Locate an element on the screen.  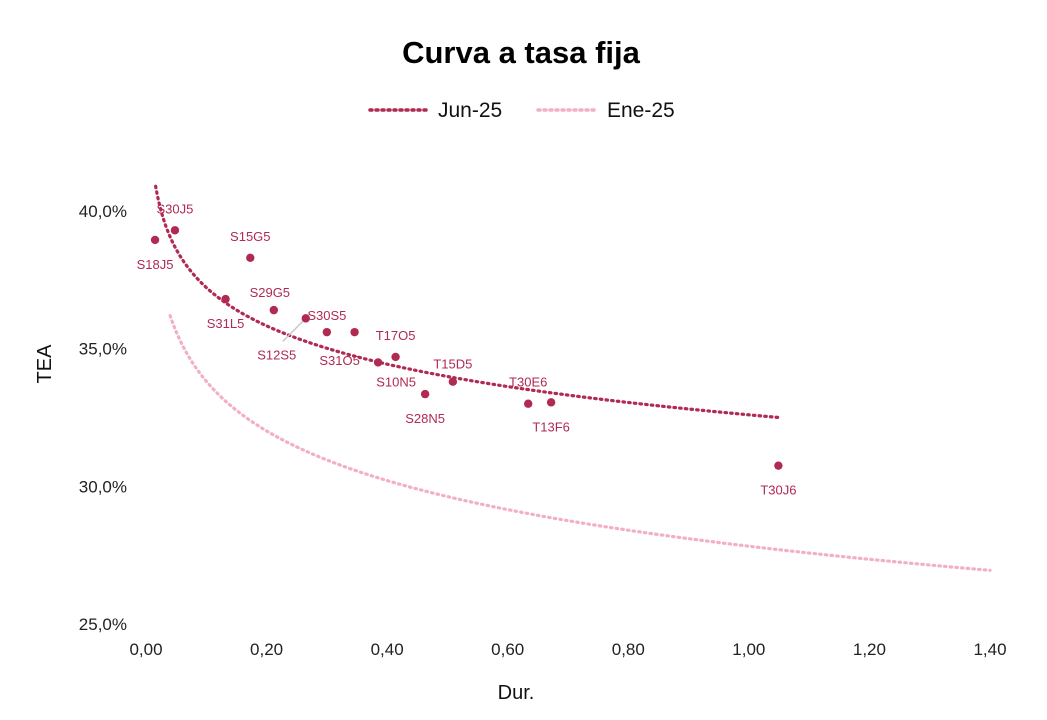
data-label-t17o5: T17O5 is located at coordinates (396, 335).